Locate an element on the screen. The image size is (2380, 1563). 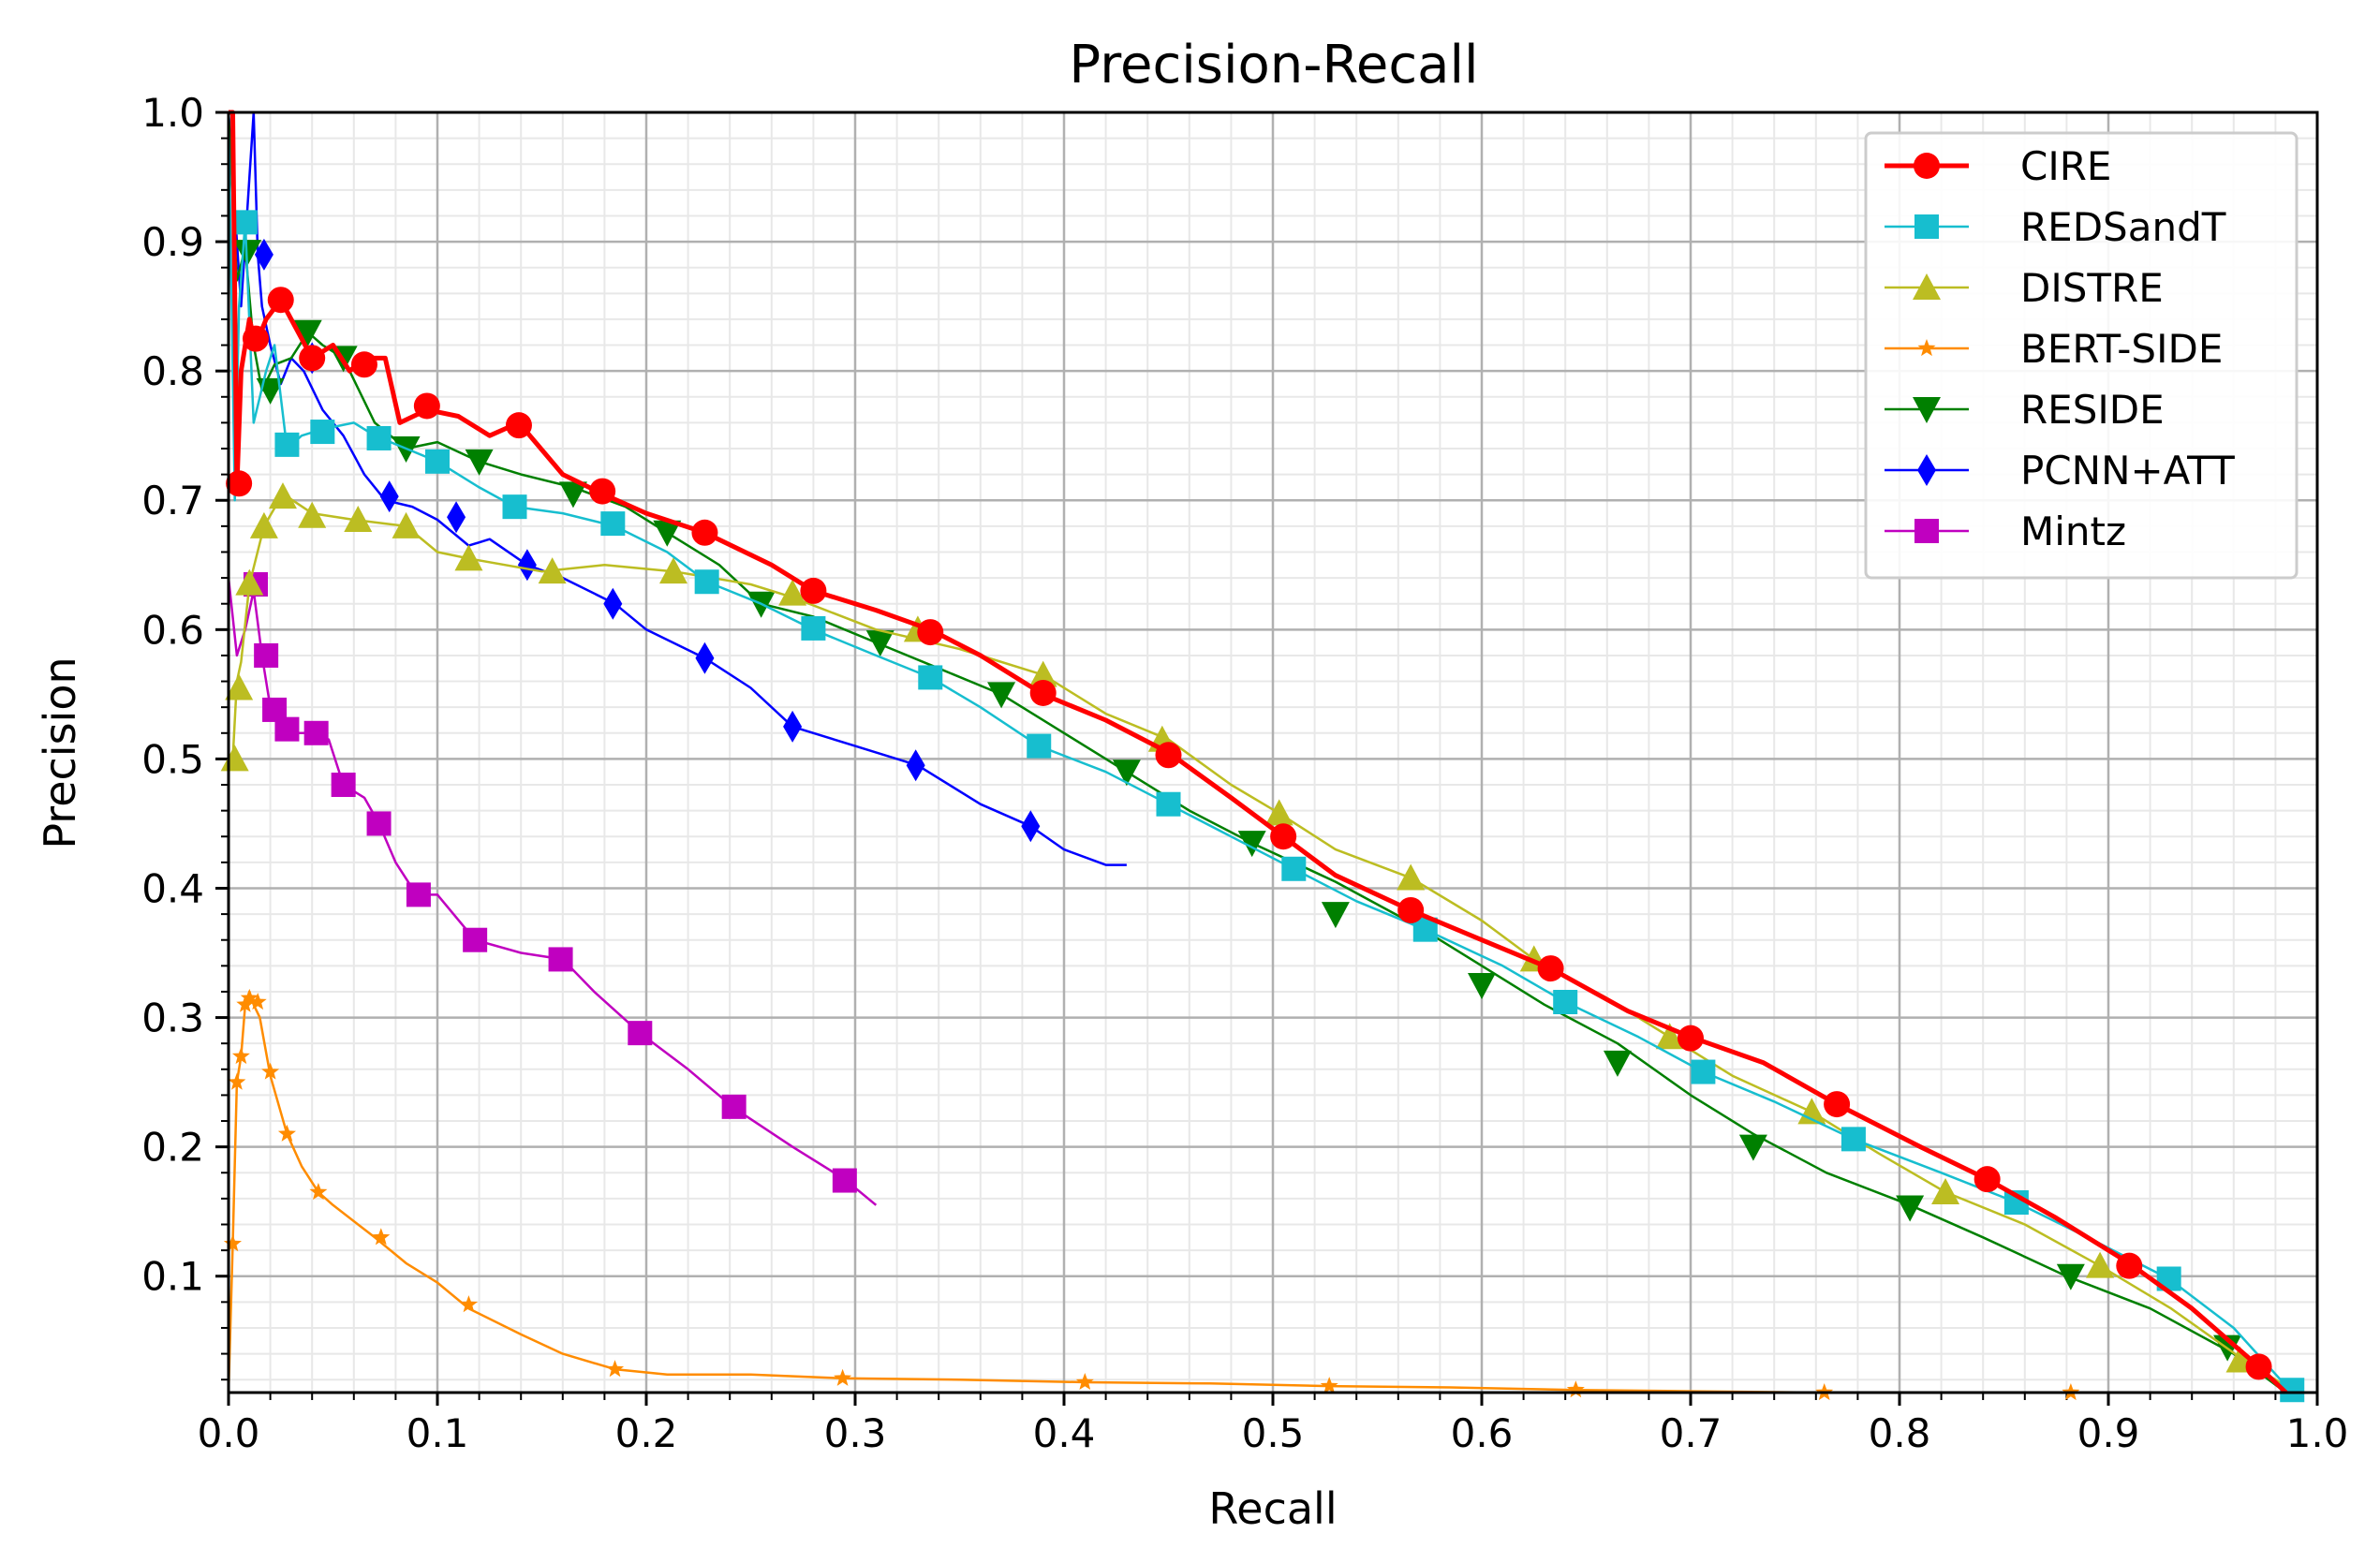
legend-item-bert-side: BERT-SIDE is located at coordinates (2054, 349).